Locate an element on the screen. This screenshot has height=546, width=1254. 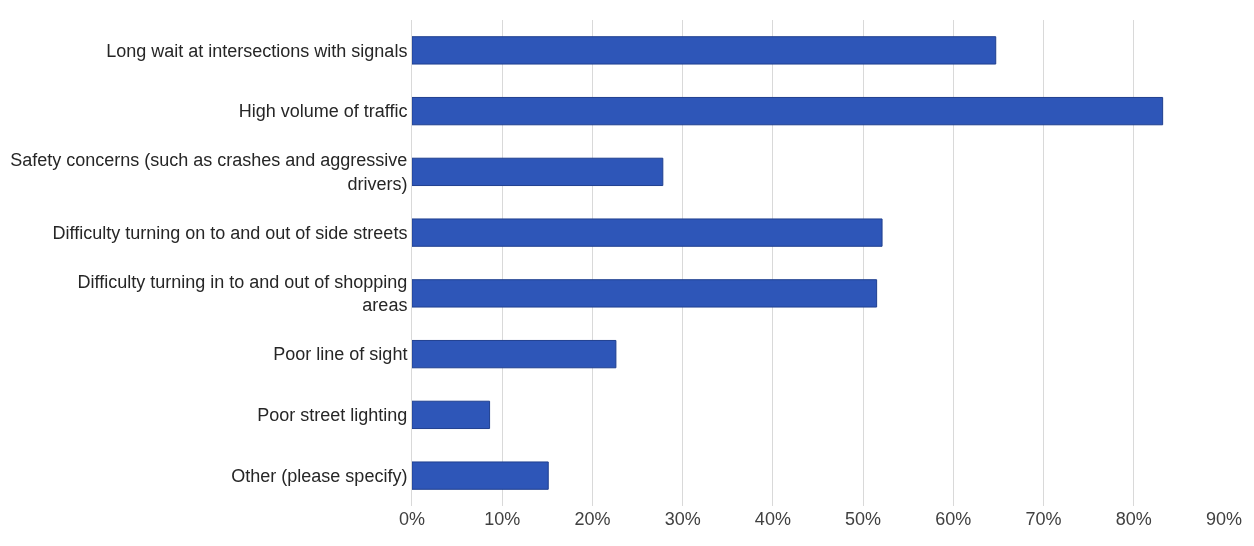
x-tick-label: 60% is located at coordinates (953, 519).